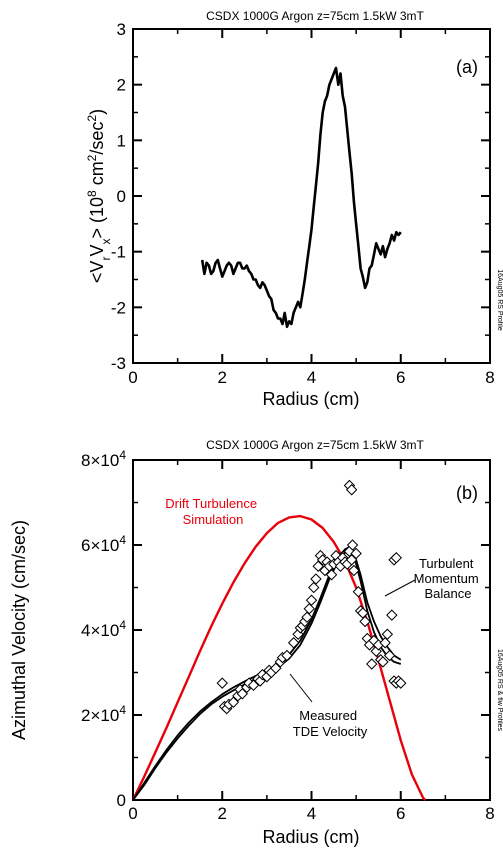 The height and width of the screenshot is (855, 503). I want to click on panel-b-y-tick-label: 4×10⁴, so click(103, 629).